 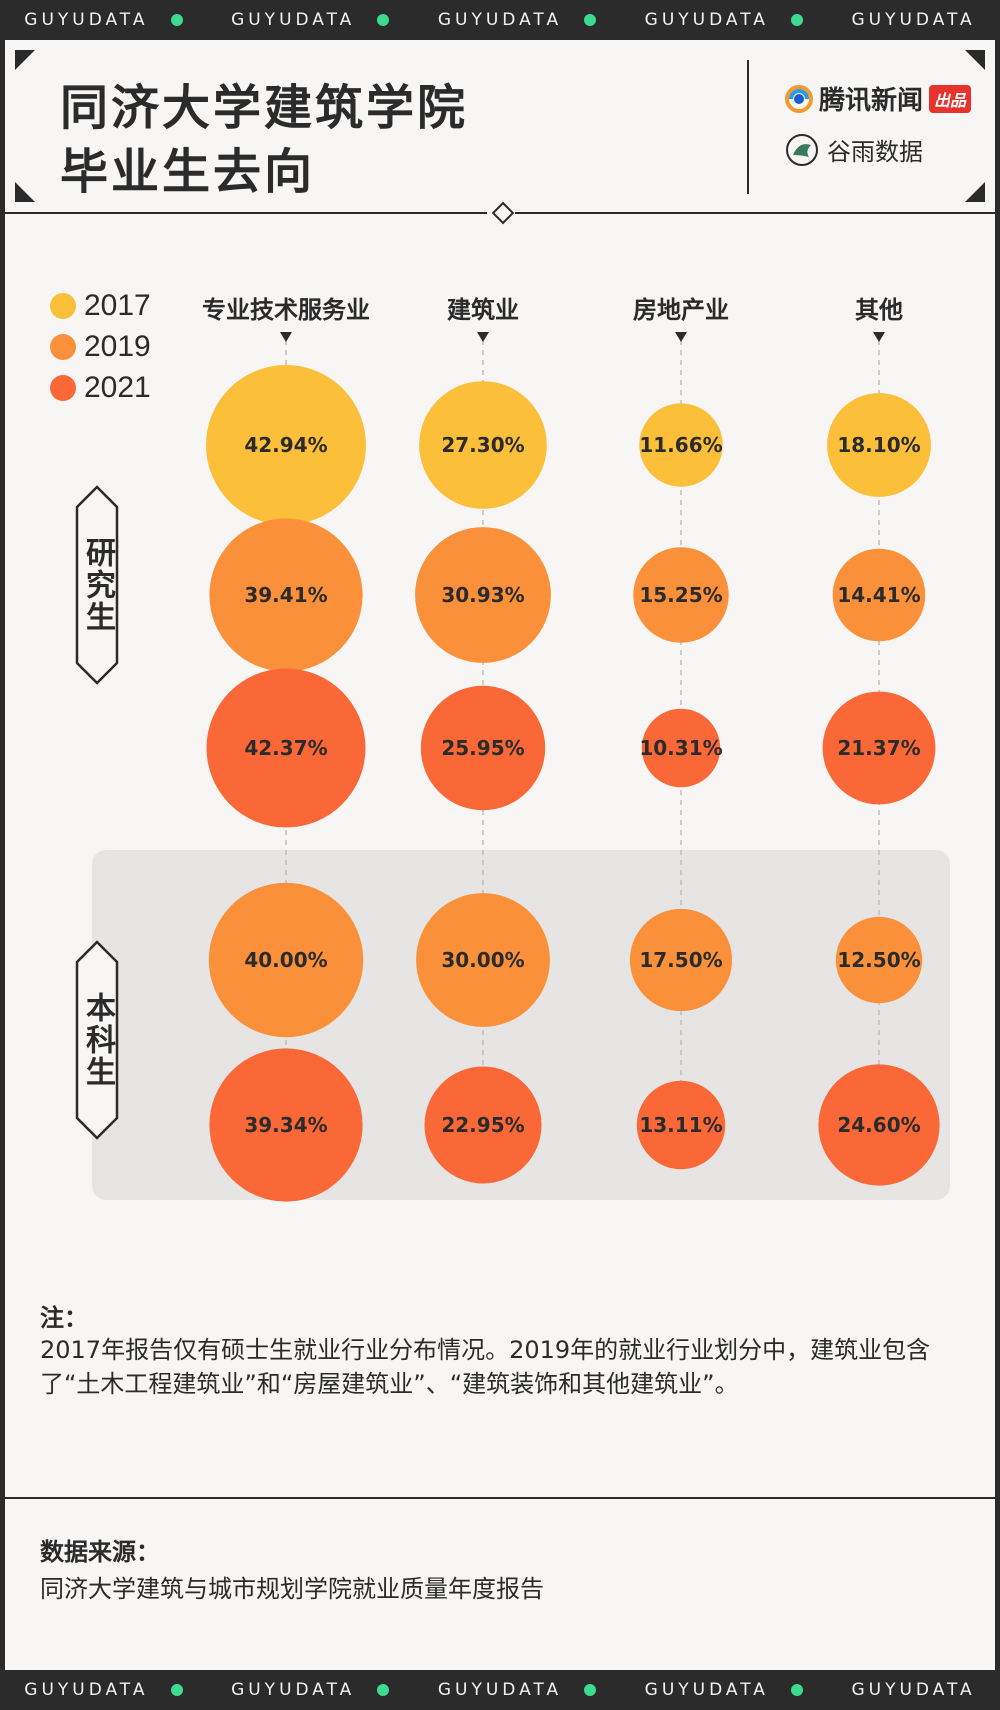 I want to click on bubble-value-label: 25.95%, so click(x=482, y=748).